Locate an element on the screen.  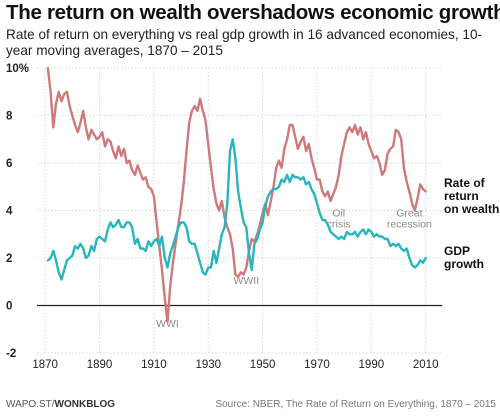
y-tick-label: 6 is located at coordinates (9, 164).